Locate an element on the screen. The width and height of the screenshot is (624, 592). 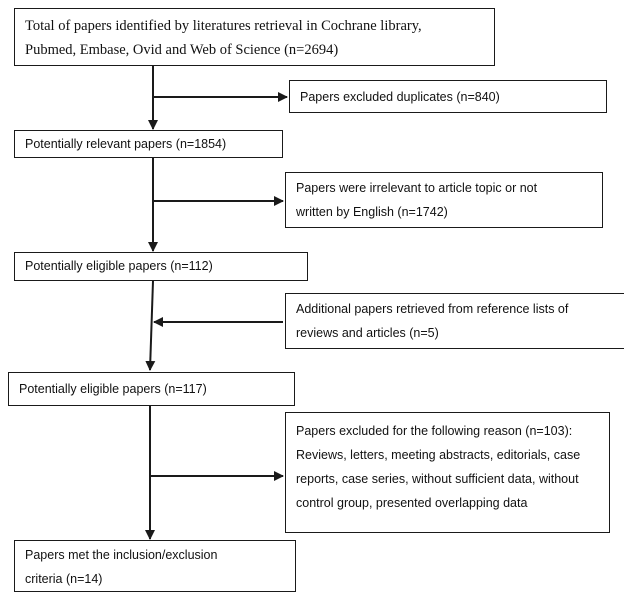
box-duplicates-excluded: Papers excluded duplicates (n=840) is located at coordinates (448, 96).